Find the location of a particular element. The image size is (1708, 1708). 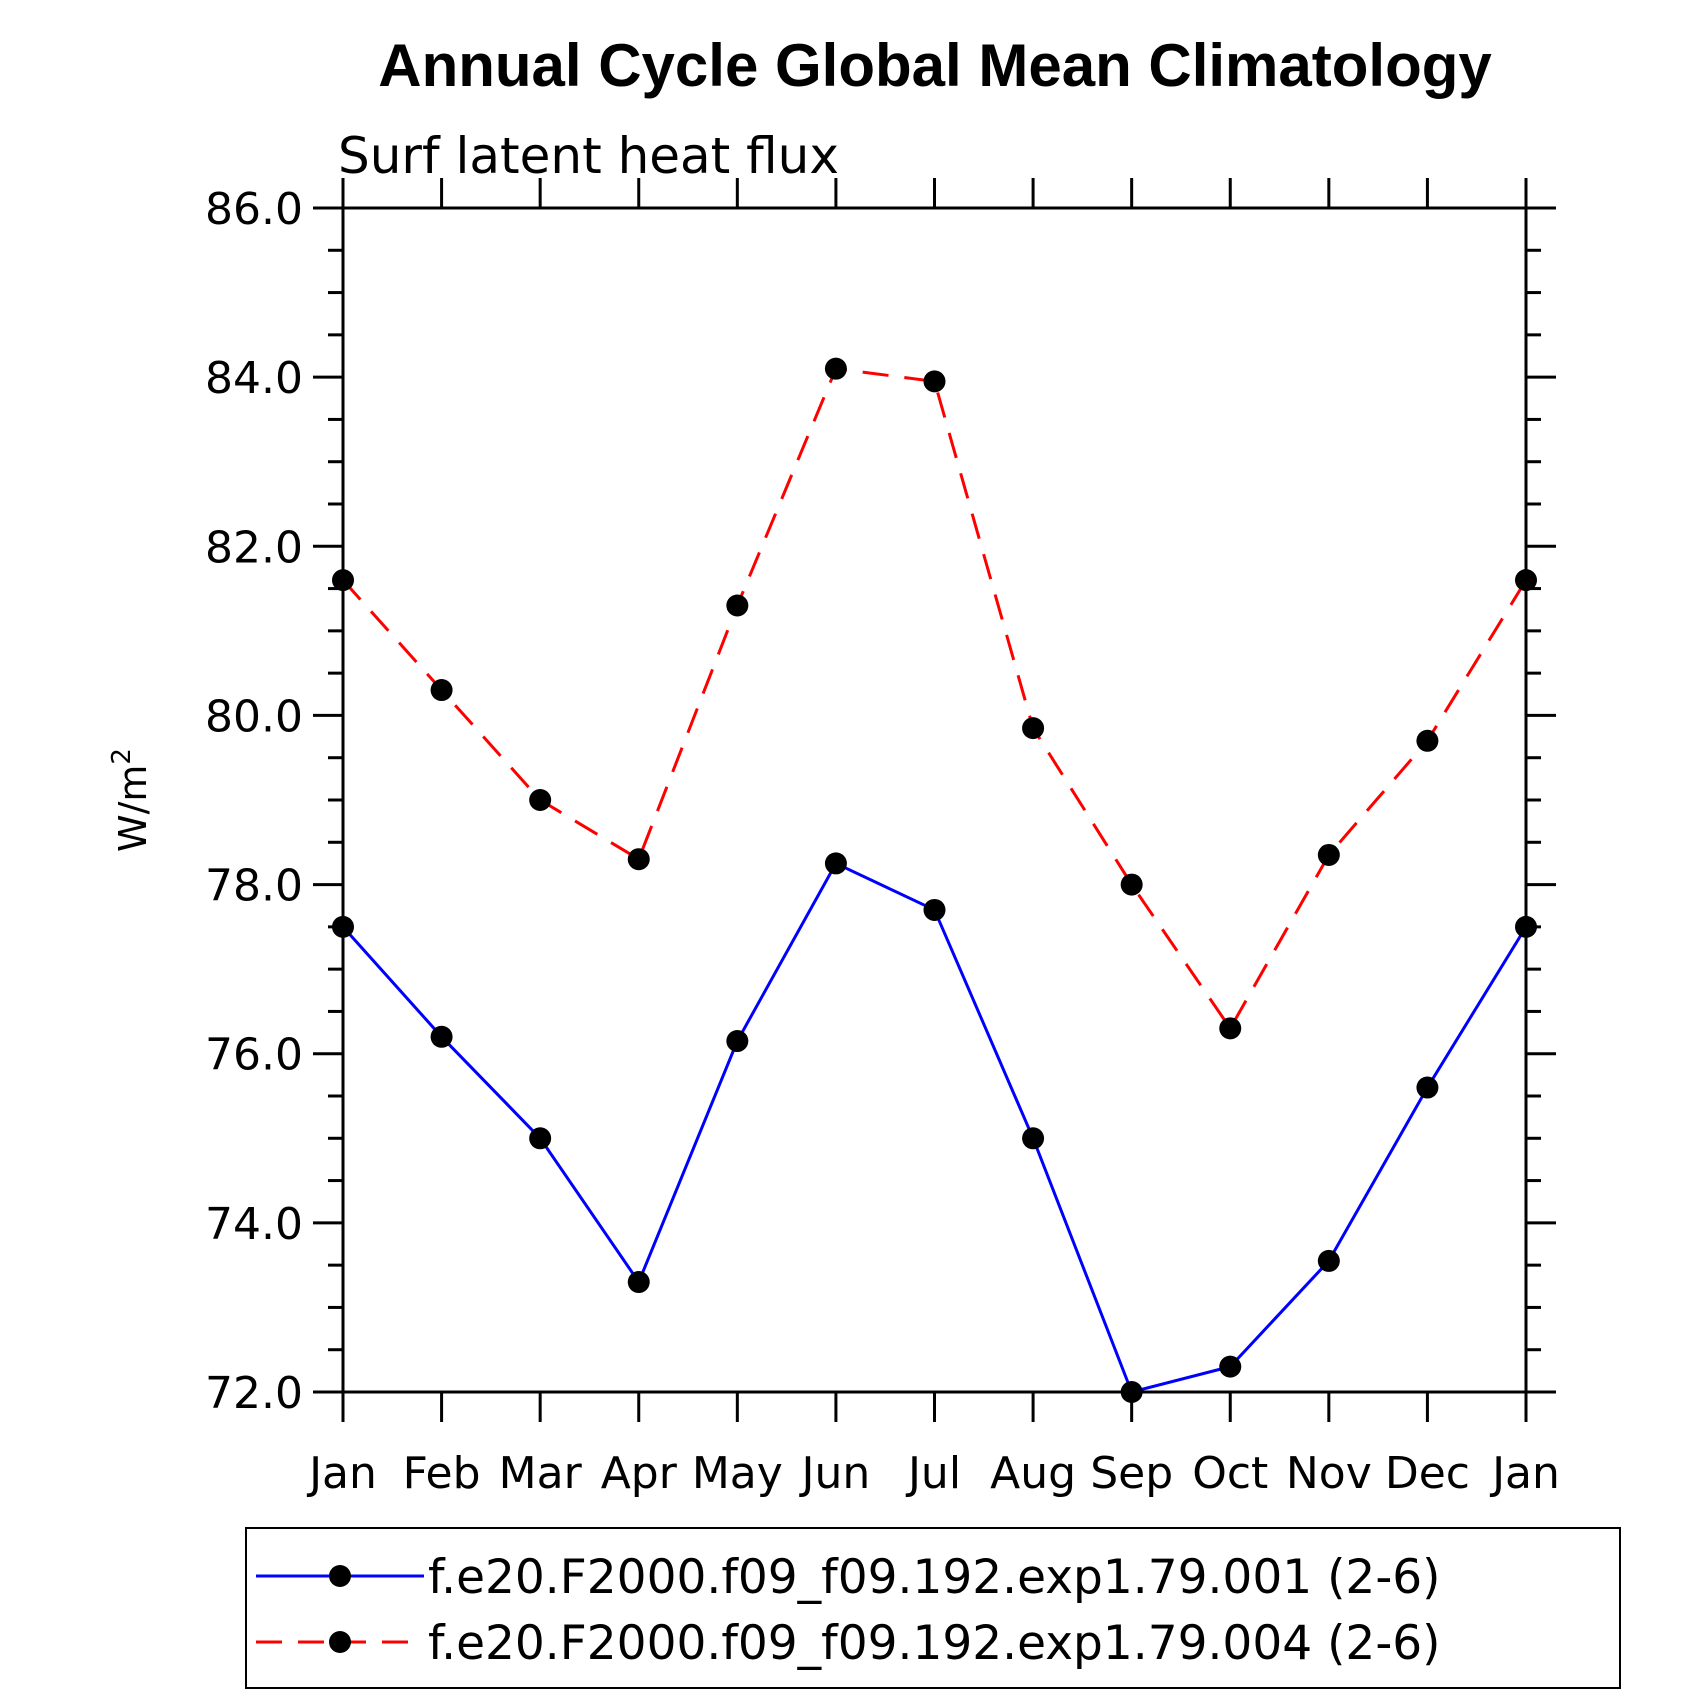

x-tick-labels: Jan Feb Mar Apr May Jun Jul Aug Sep Oct Nov Dec Jan is located at coordinates (933, 1473).